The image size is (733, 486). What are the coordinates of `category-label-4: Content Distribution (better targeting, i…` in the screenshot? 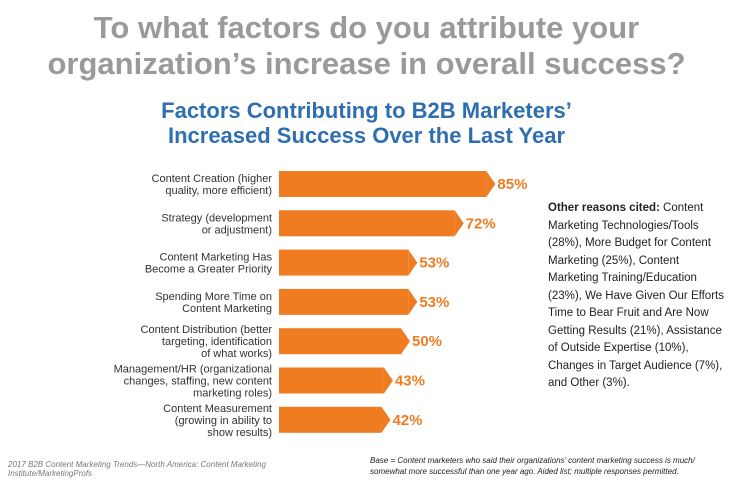 It's located at (207, 342).